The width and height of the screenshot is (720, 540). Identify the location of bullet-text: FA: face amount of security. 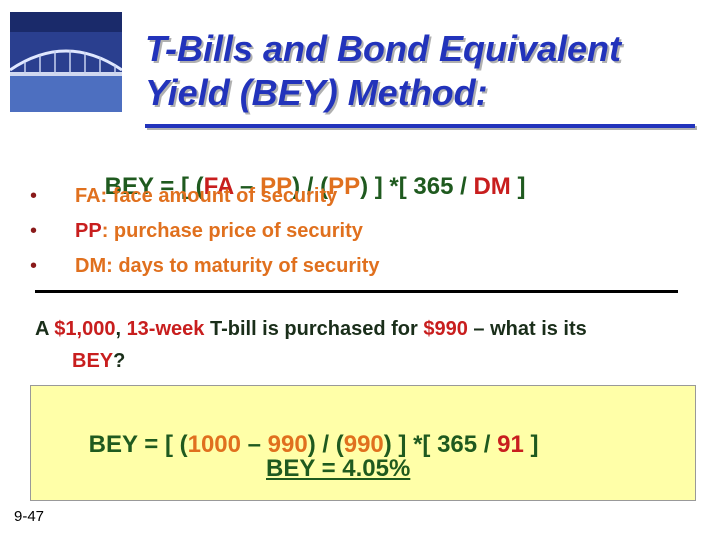
(206, 196).